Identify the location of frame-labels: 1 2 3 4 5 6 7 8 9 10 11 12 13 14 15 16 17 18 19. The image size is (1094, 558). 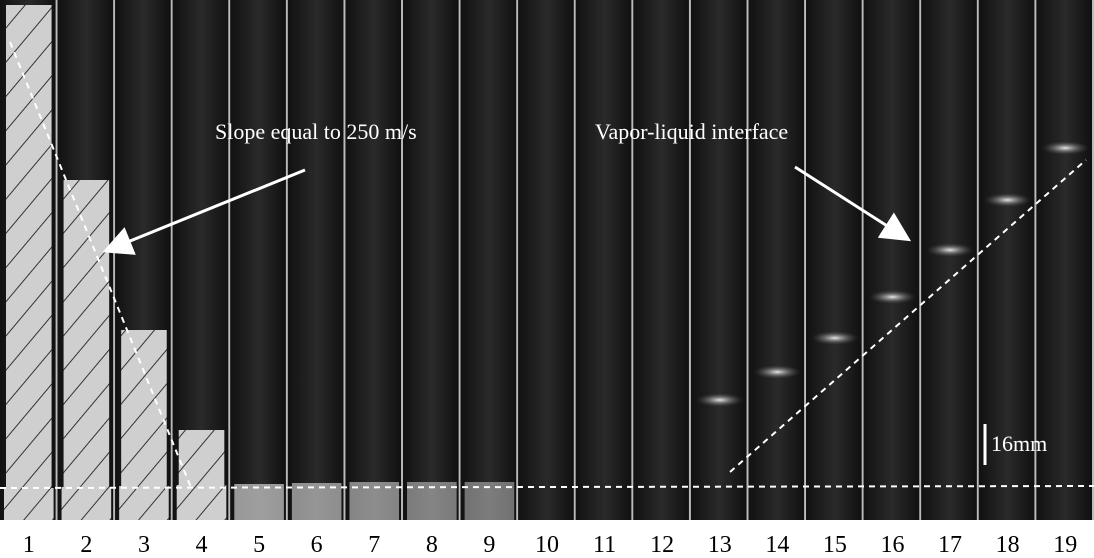
(550, 545).